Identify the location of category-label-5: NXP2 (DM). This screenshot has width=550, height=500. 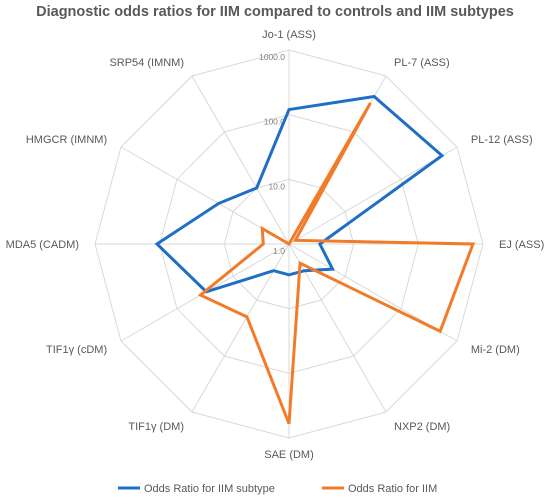
(422, 427).